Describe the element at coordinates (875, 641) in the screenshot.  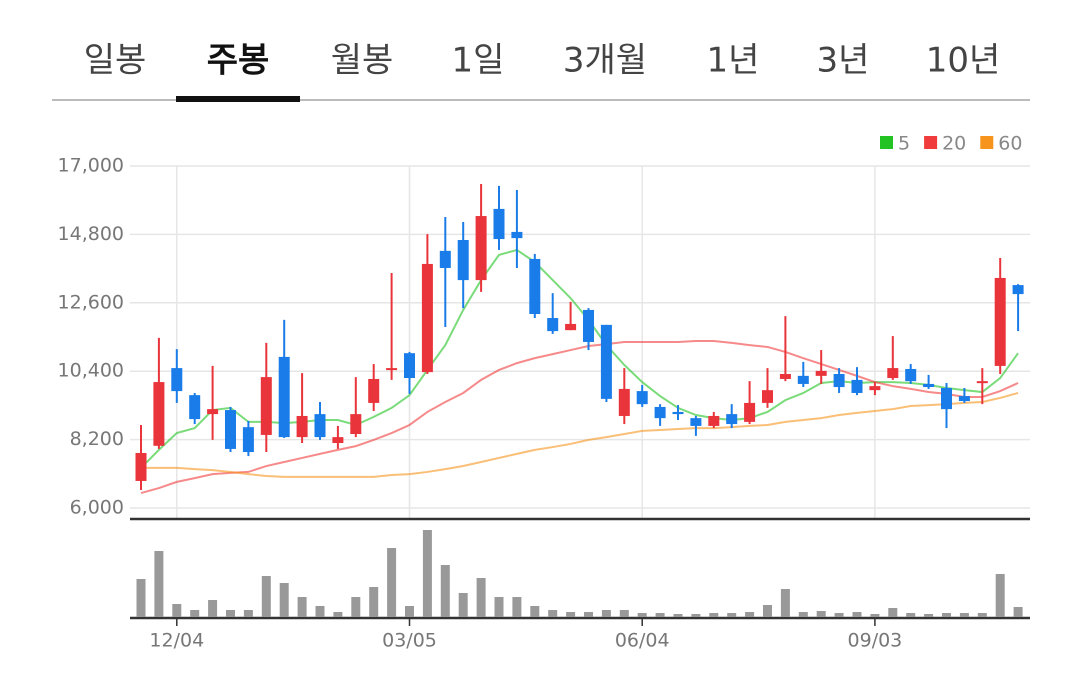
I see `x-tick-label: 09/03` at that location.